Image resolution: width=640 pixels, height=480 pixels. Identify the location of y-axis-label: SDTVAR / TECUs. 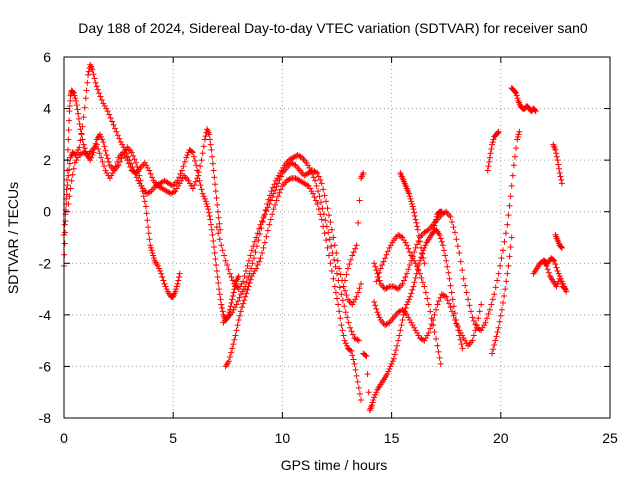
(13, 238).